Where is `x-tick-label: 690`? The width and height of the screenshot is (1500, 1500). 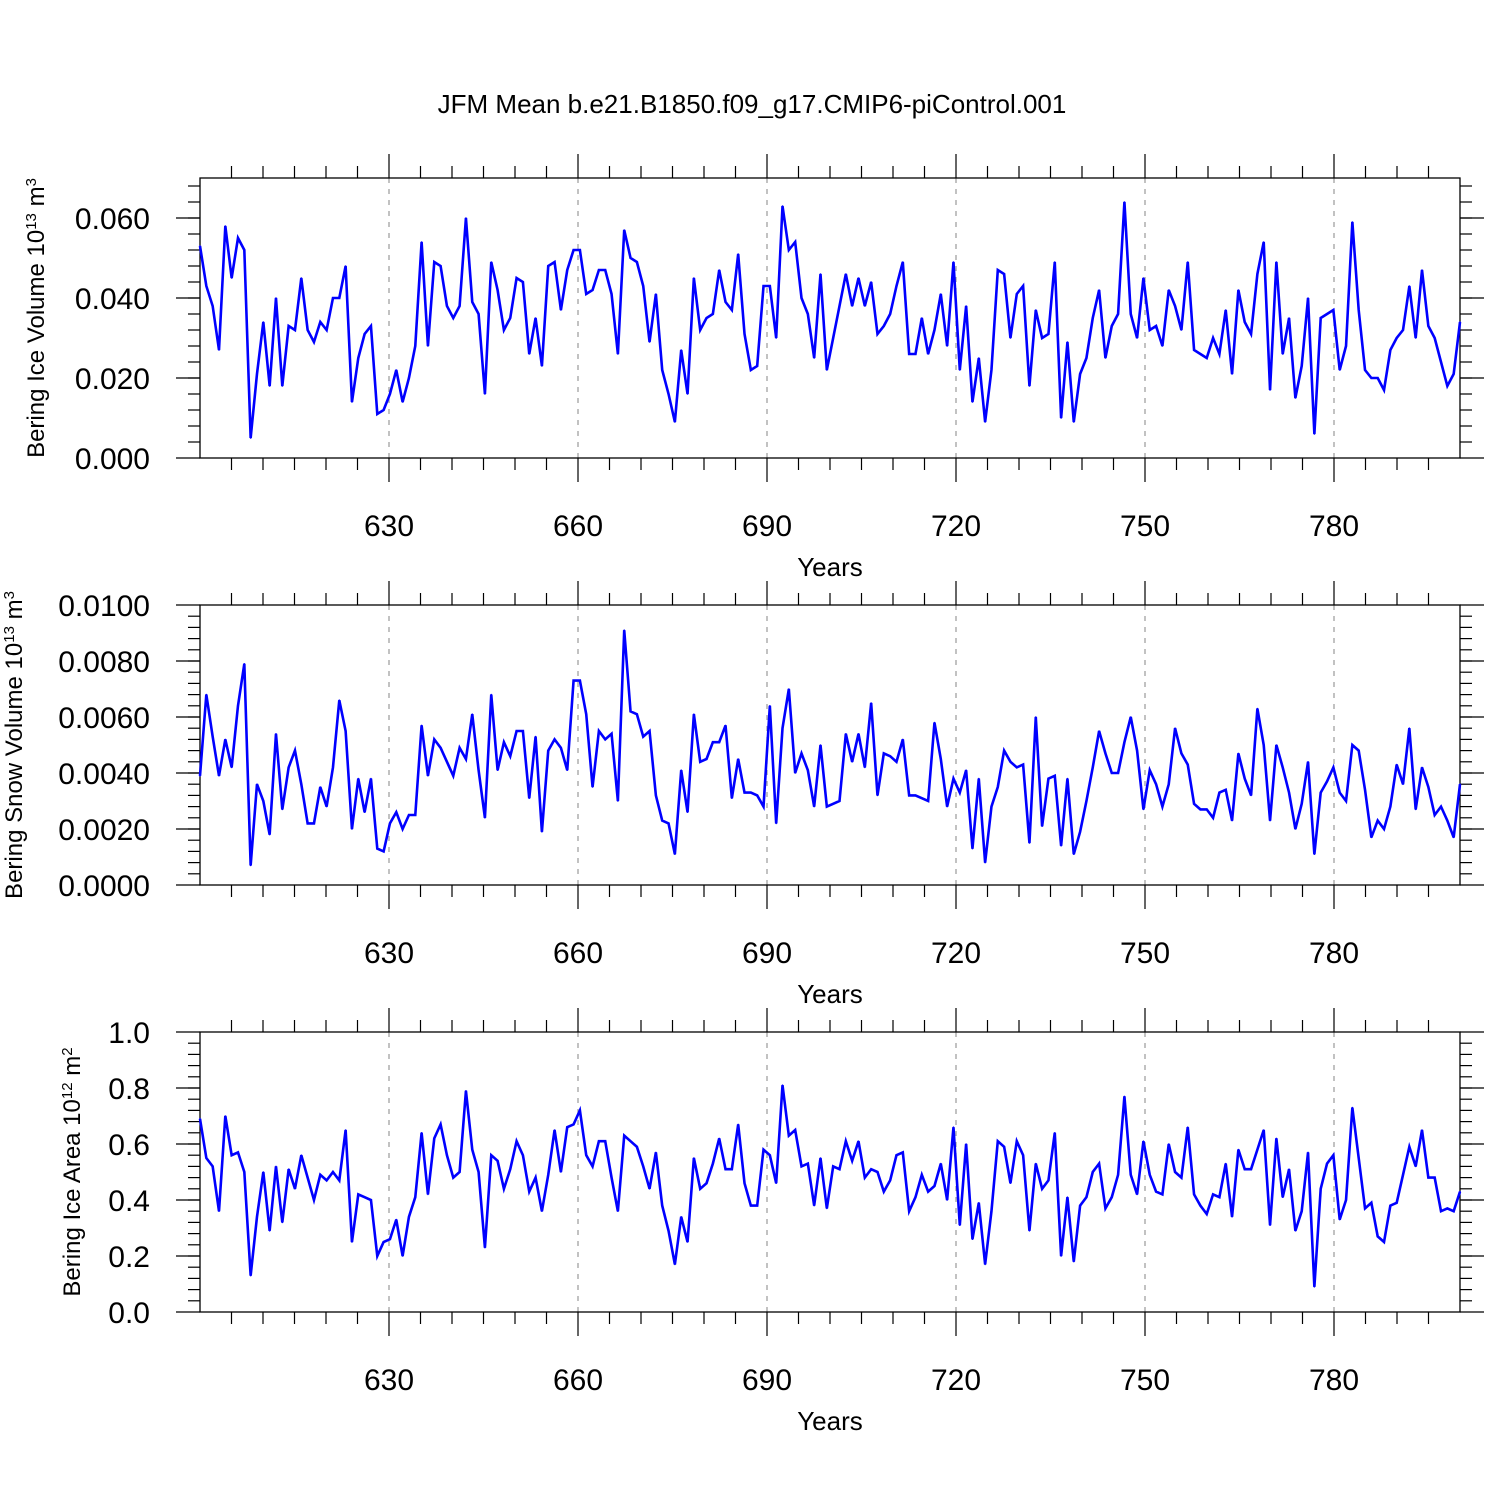 x-tick-label: 690 is located at coordinates (767, 1380).